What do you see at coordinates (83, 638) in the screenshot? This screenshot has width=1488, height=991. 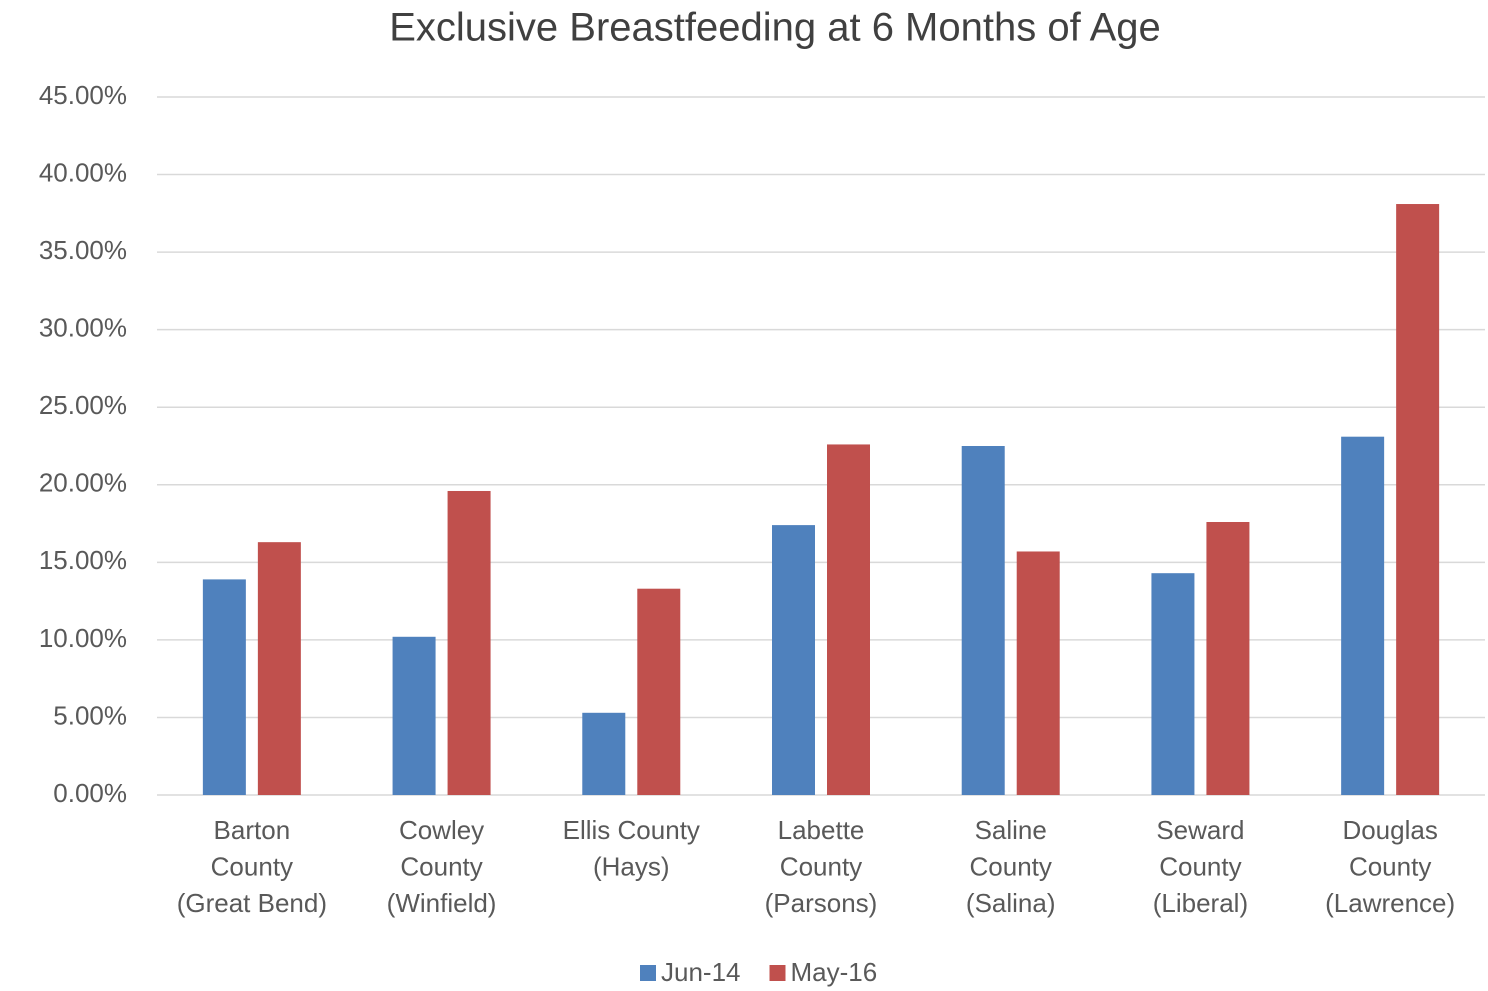 I see `y-tick-label: 10.00%` at bounding box center [83, 638].